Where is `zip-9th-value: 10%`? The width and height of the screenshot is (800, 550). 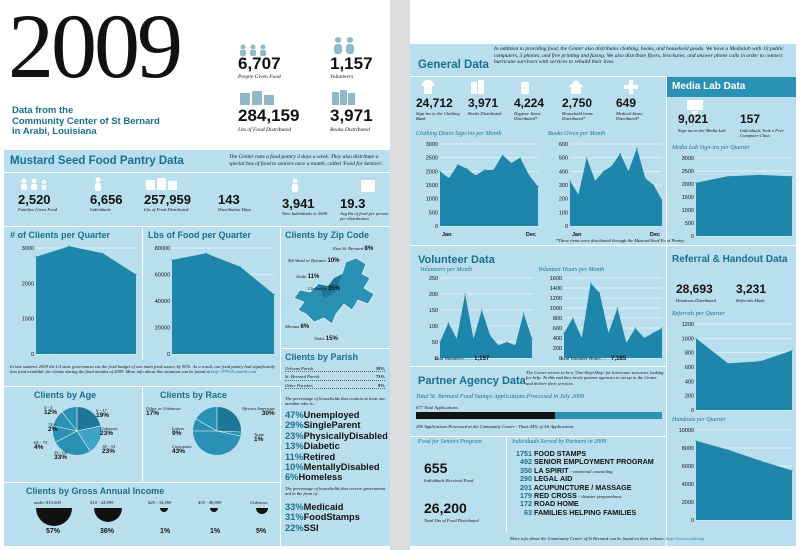
zip-9th-value: 10% is located at coordinates (333, 261).